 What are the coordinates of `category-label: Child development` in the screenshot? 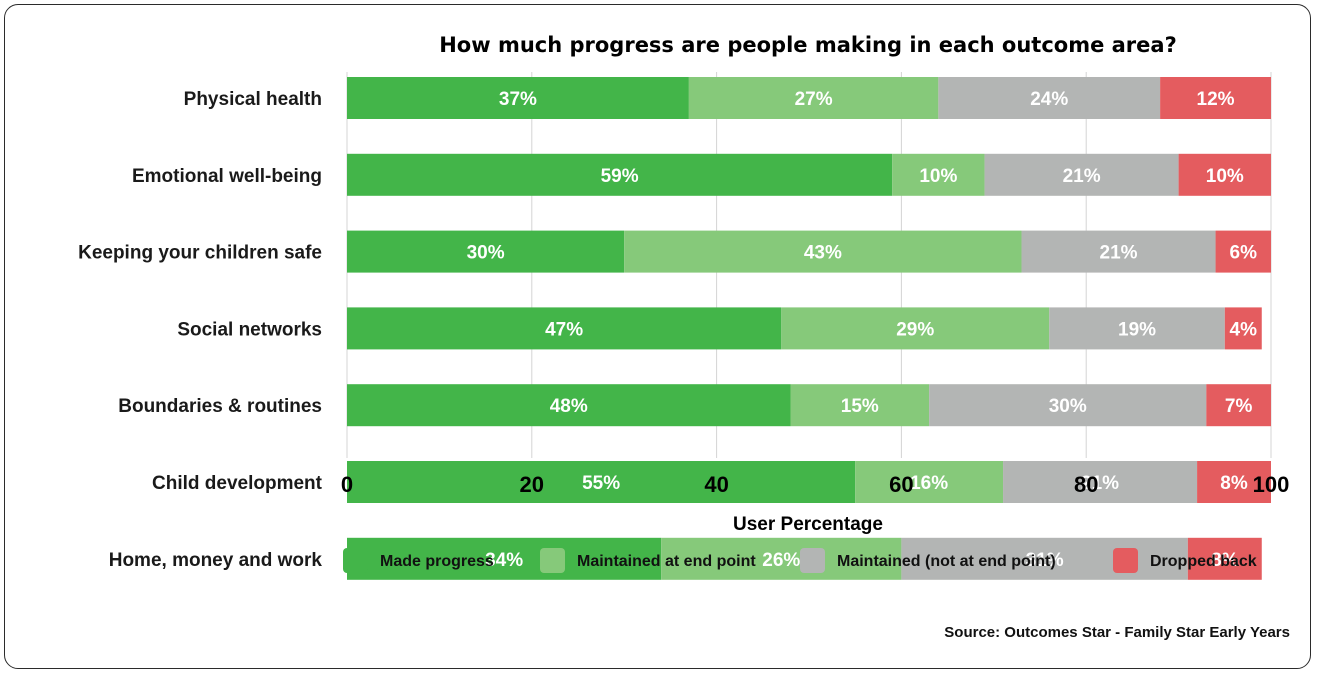 It's located at (237, 483).